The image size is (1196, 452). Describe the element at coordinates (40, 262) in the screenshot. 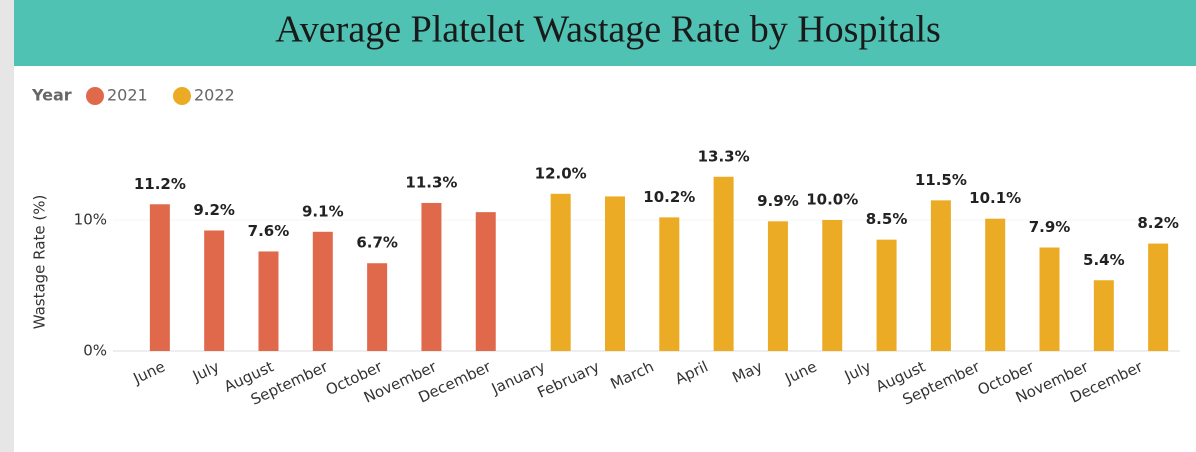

I see `y-axis-label: Wastage Rate (%)` at that location.